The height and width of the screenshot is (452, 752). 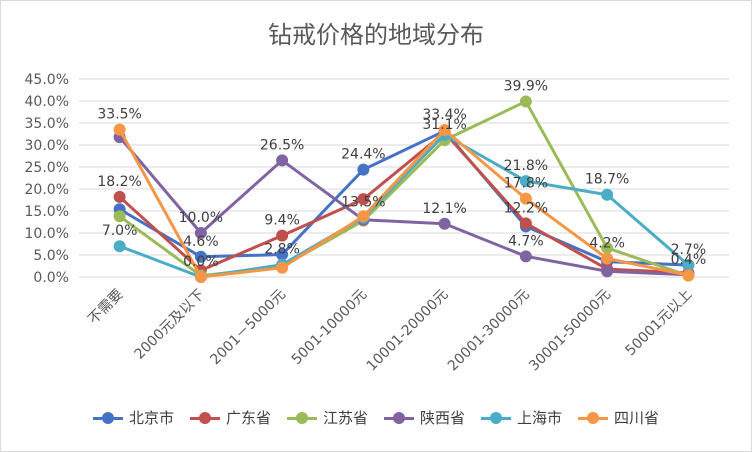 I want to click on data-label: 7.0%, so click(x=120, y=231).